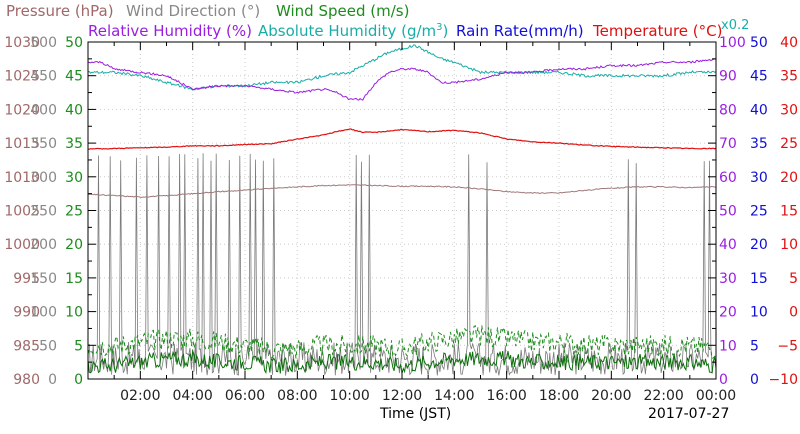  What do you see at coordinates (759, 110) in the screenshot?
I see `rain-rate-tick-label: 40` at bounding box center [759, 110].